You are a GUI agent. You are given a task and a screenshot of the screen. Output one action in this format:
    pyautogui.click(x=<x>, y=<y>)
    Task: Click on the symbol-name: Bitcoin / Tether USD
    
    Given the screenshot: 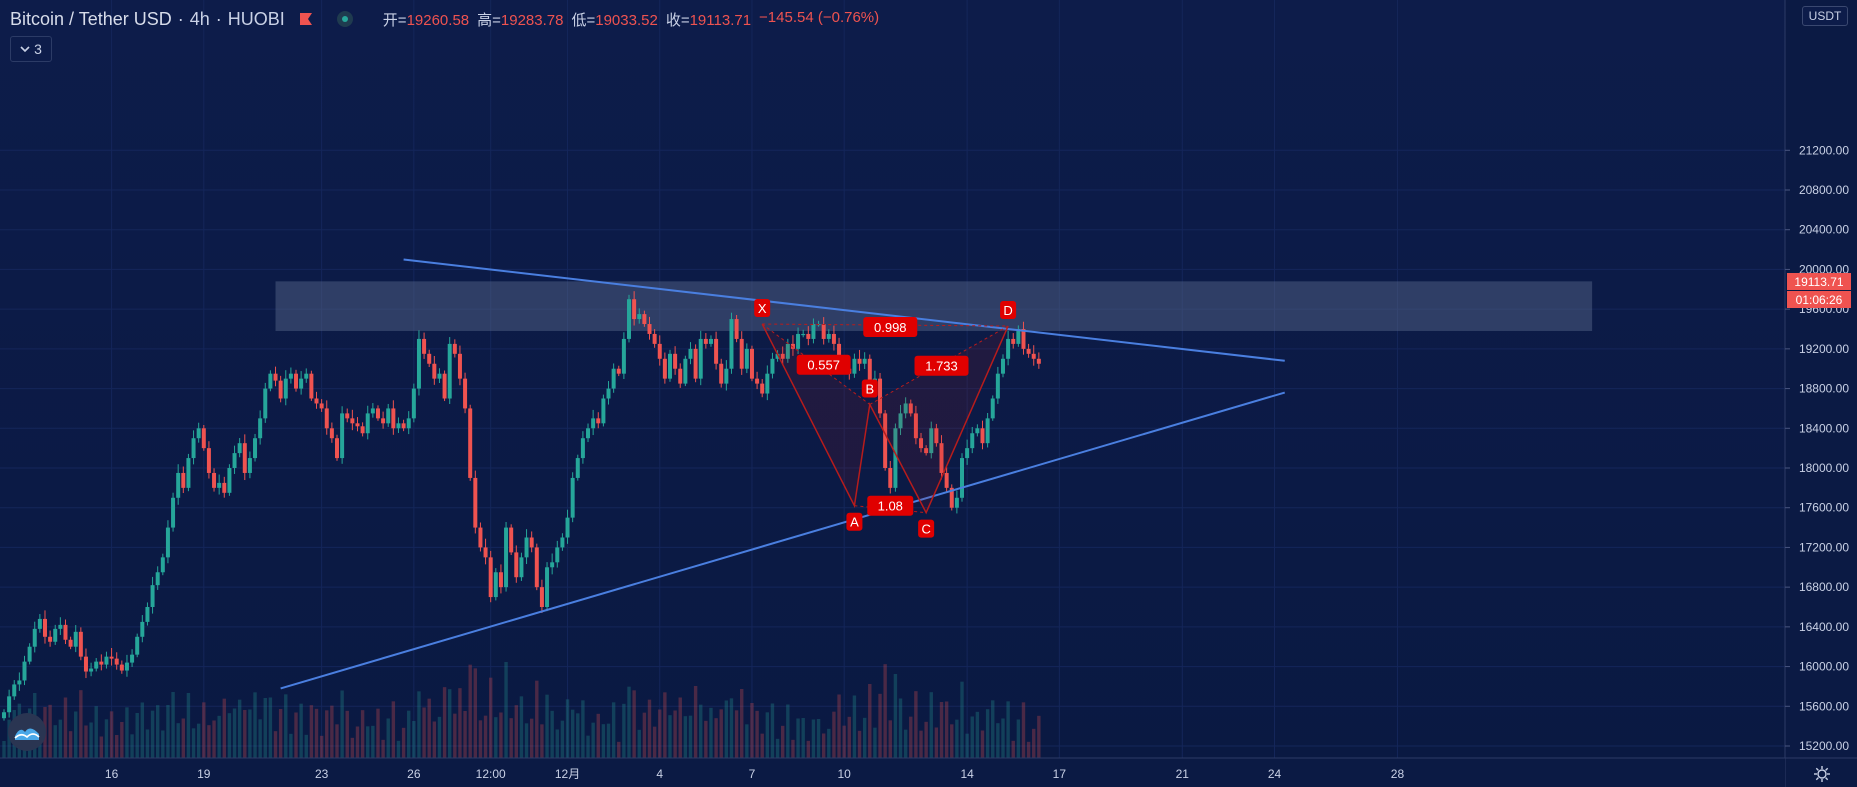 What is the action you would take?
    pyautogui.click(x=91, y=18)
    